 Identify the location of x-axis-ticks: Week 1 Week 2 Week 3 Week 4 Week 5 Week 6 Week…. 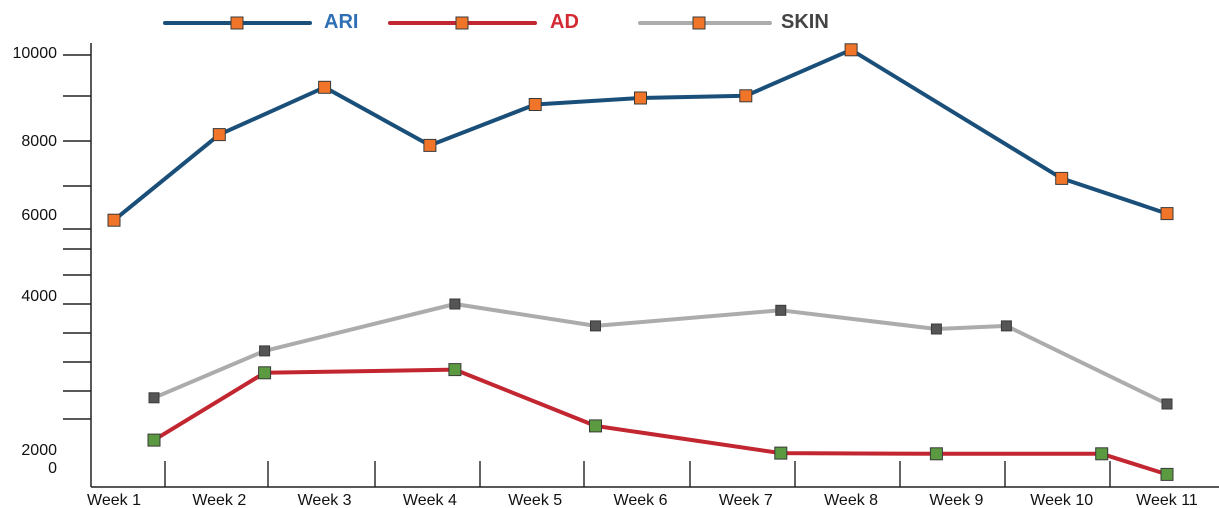
(642, 484).